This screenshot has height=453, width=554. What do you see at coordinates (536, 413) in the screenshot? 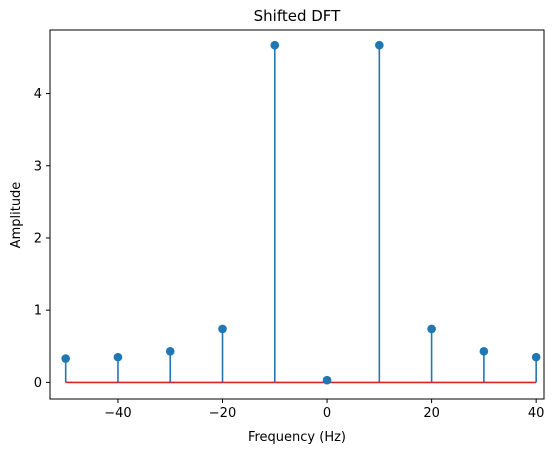
I see `x-tick-label: 40` at bounding box center [536, 413].